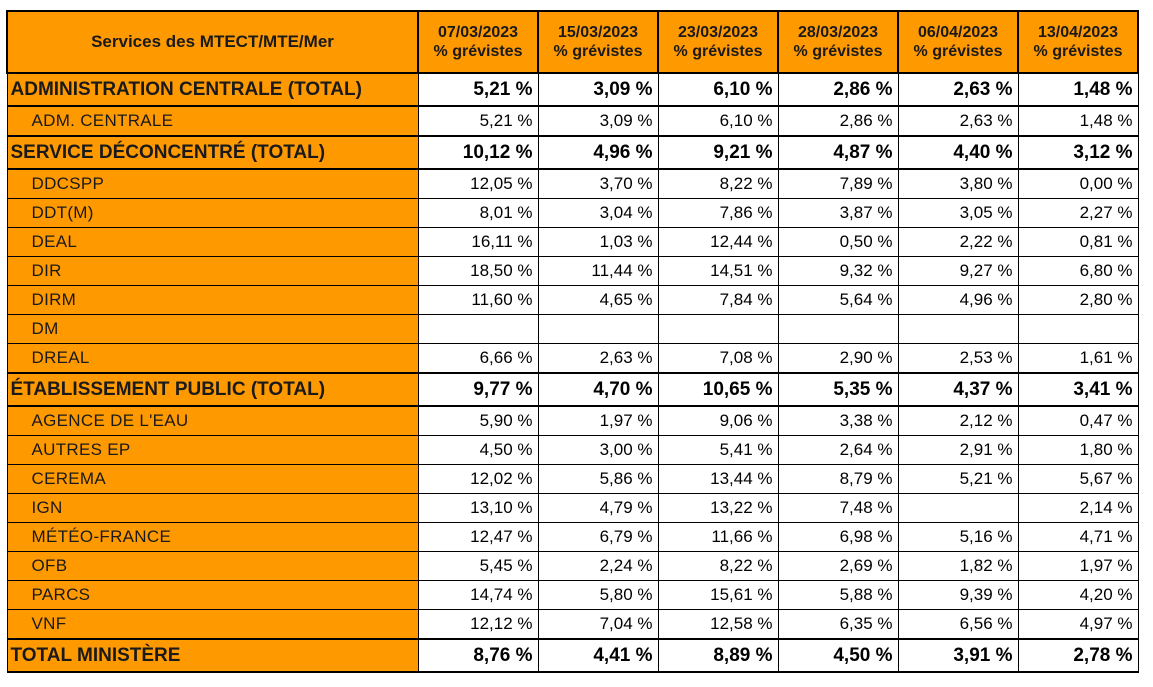 The image size is (1153, 687). What do you see at coordinates (478, 183) in the screenshot?
I see `strike-percent-cell: 12,05 %` at bounding box center [478, 183].